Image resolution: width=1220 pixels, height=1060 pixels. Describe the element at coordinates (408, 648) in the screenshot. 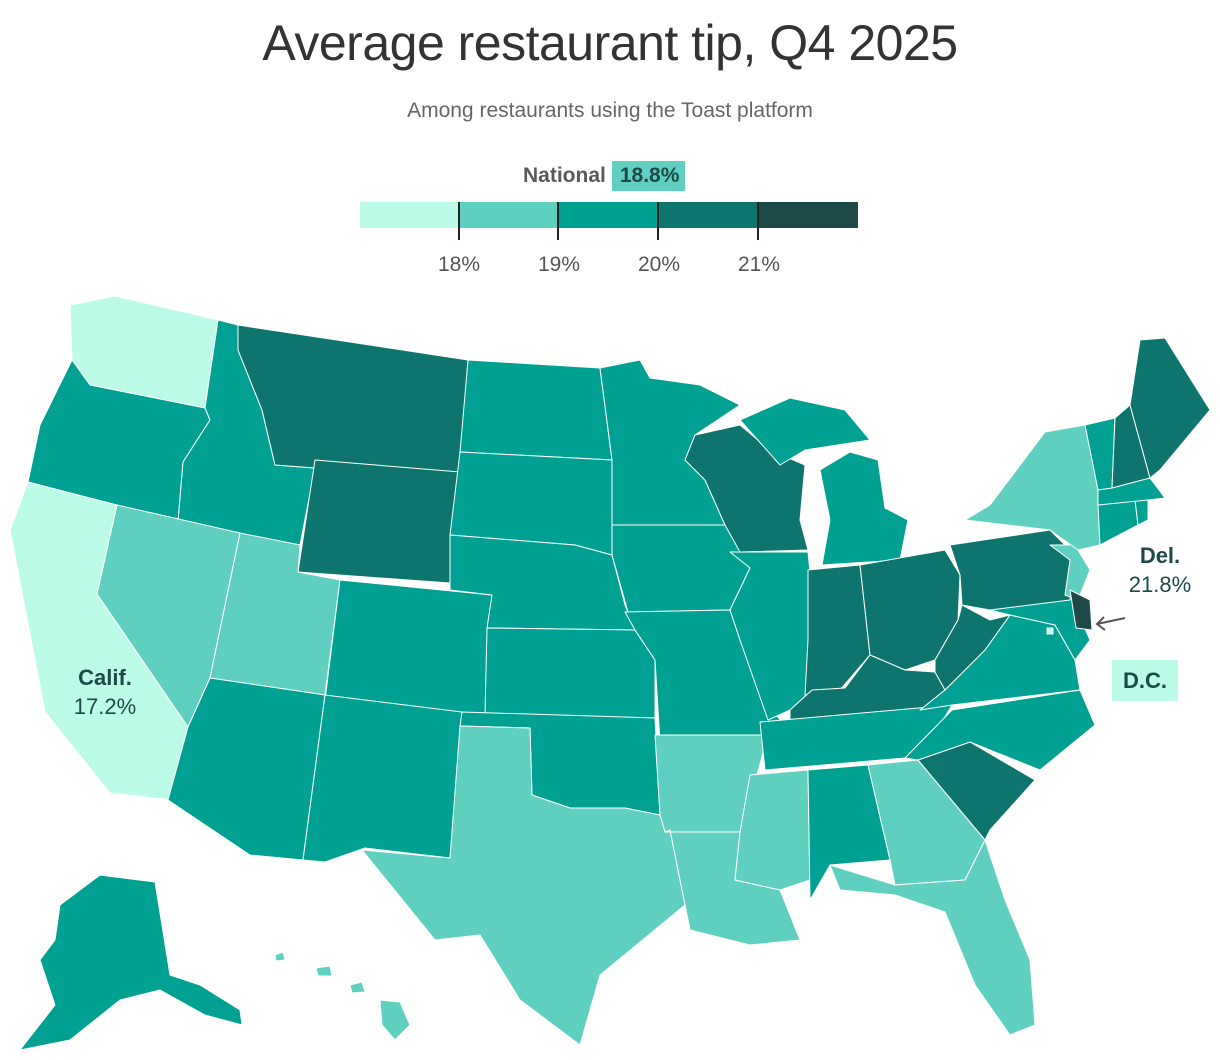

I see `state-CO` at that location.